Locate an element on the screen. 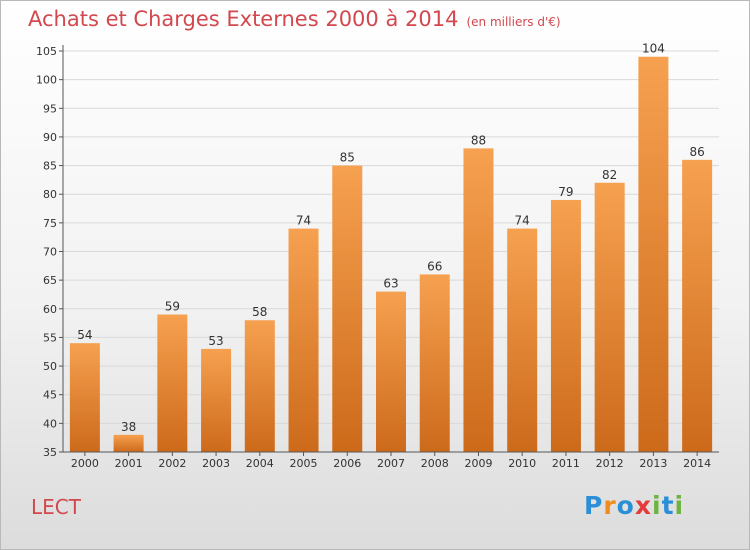 Image resolution: width=750 pixels, height=550 pixels. x-tick-label: 2006 is located at coordinates (347, 463).